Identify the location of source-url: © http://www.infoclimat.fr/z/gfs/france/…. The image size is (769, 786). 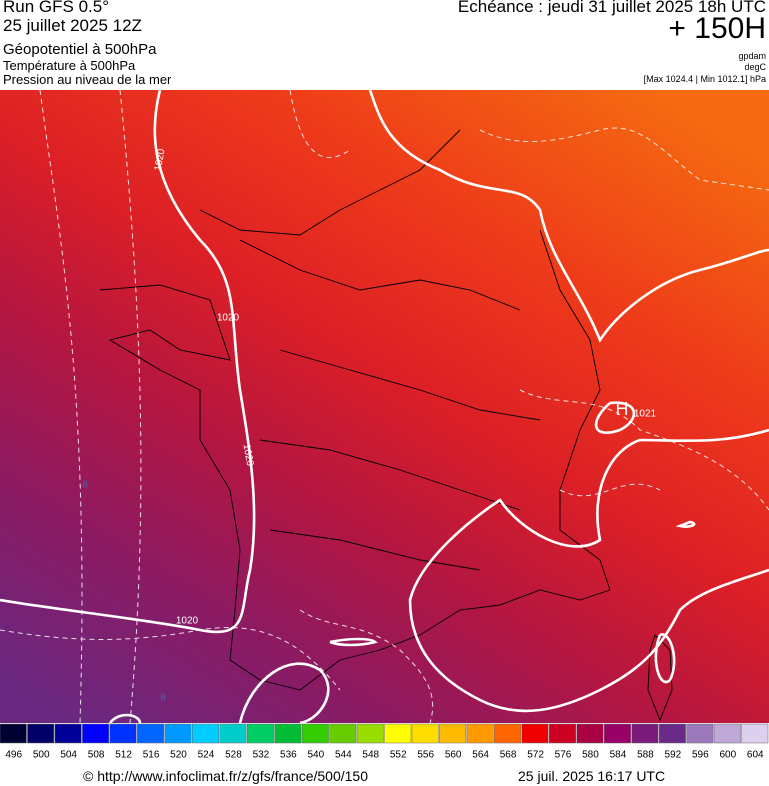
(225, 776).